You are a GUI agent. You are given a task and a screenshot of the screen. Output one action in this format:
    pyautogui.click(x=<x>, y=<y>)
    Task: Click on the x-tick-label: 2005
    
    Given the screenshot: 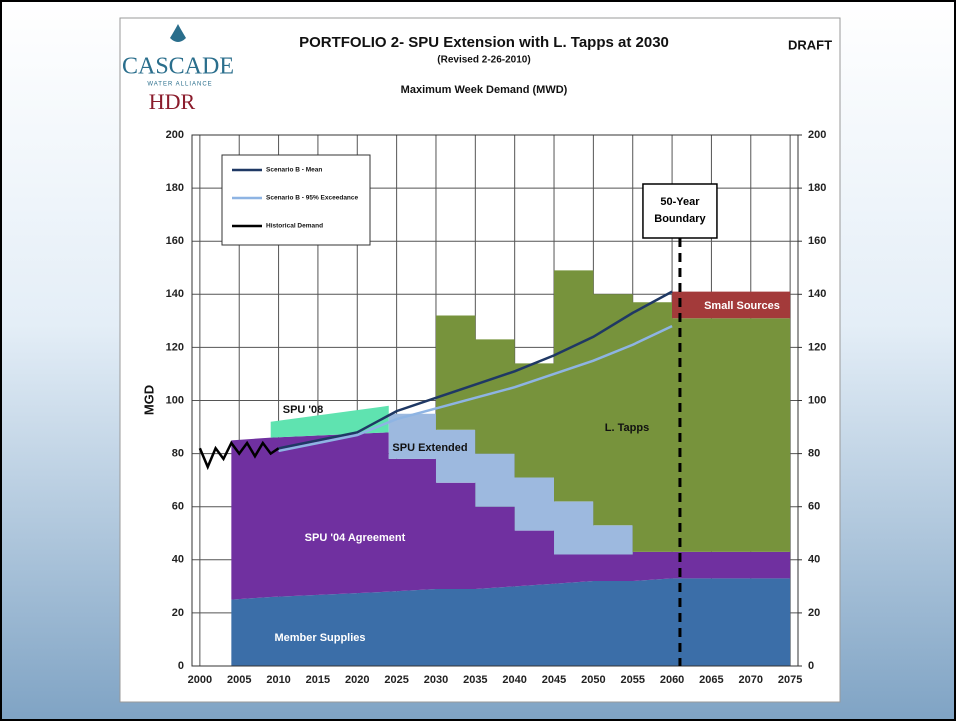 What is the action you would take?
    pyautogui.click(x=239, y=680)
    